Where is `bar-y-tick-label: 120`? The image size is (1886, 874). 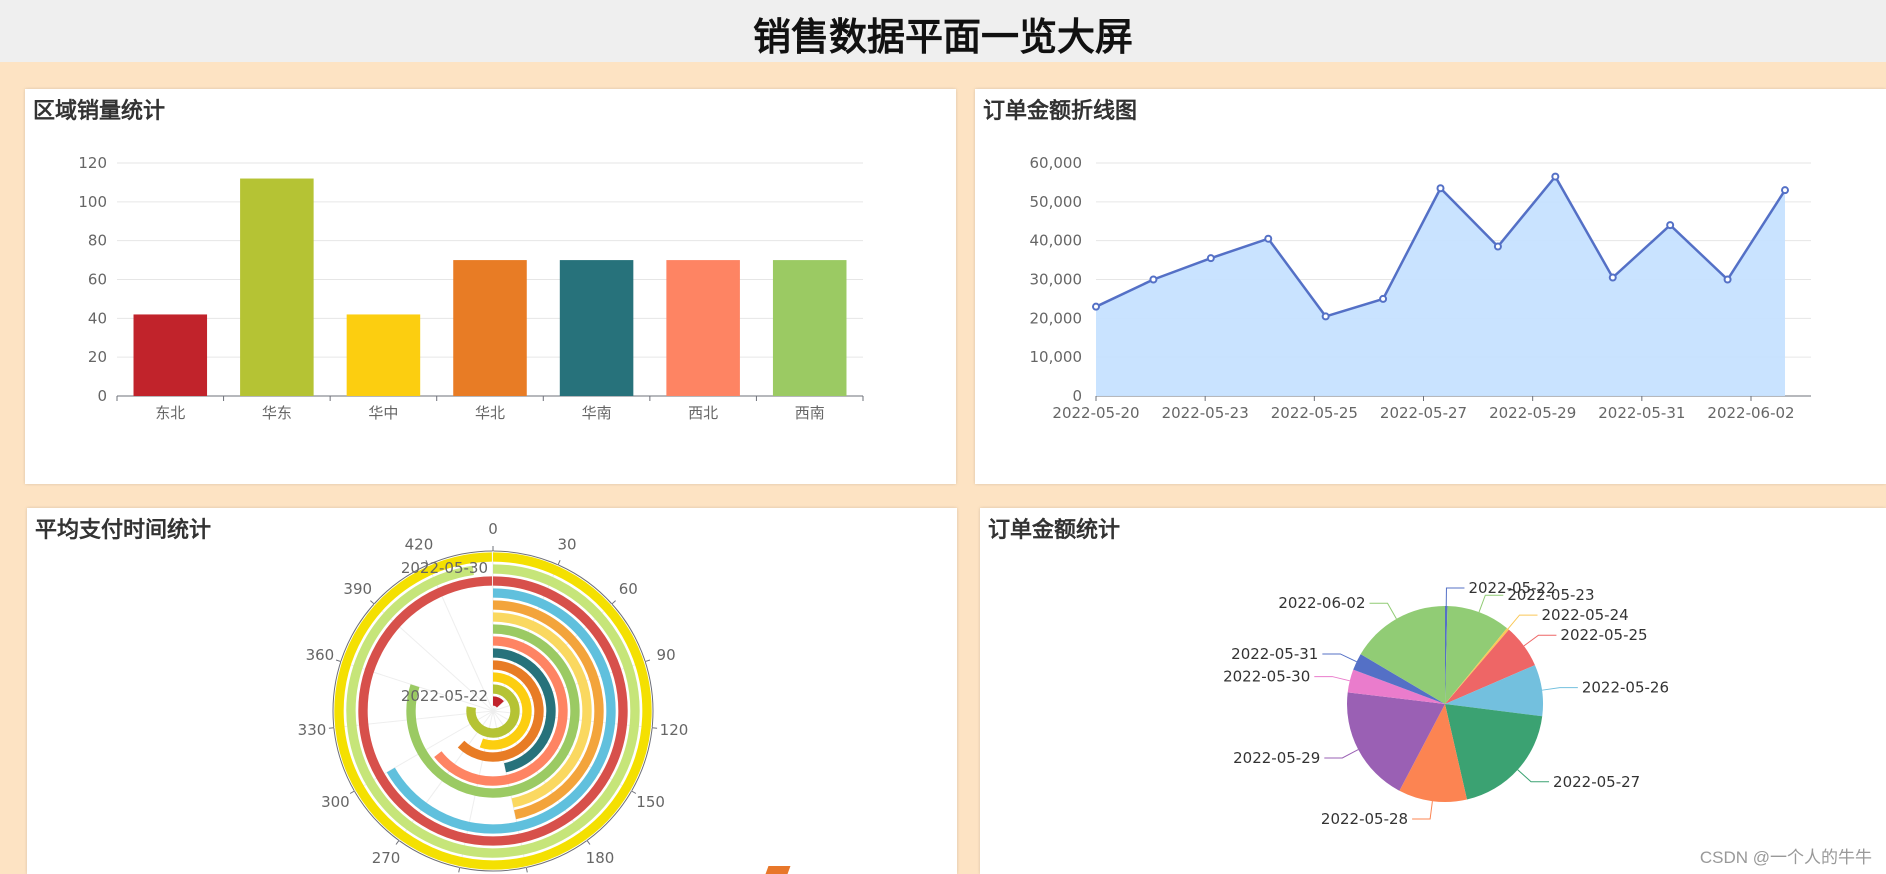
bar-y-tick-label: 120 is located at coordinates (92, 163).